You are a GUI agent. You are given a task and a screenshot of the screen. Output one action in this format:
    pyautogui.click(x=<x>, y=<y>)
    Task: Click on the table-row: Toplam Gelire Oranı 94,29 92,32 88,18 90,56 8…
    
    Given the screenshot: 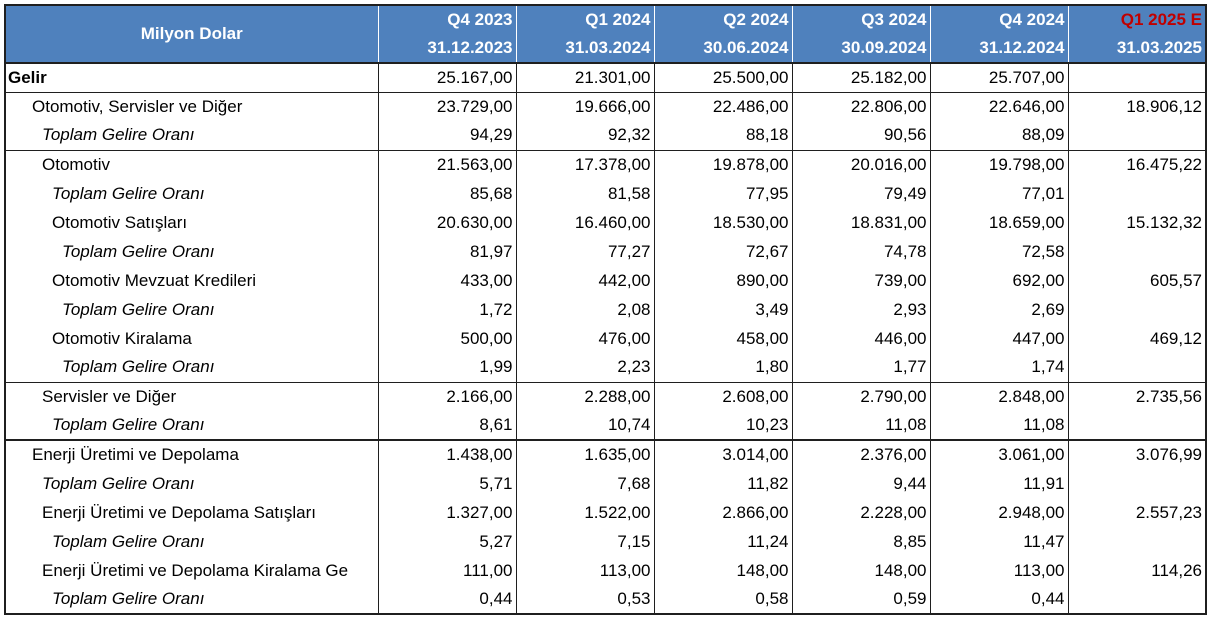 What is the action you would take?
    pyautogui.click(x=605, y=135)
    